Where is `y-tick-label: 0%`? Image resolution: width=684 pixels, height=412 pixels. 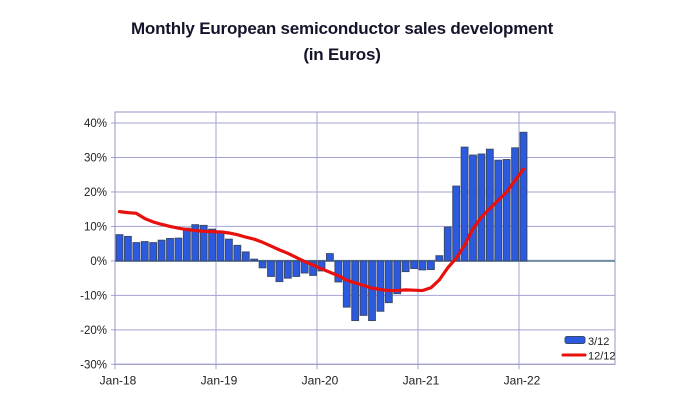 y-tick-label: 0% is located at coordinates (98, 262).